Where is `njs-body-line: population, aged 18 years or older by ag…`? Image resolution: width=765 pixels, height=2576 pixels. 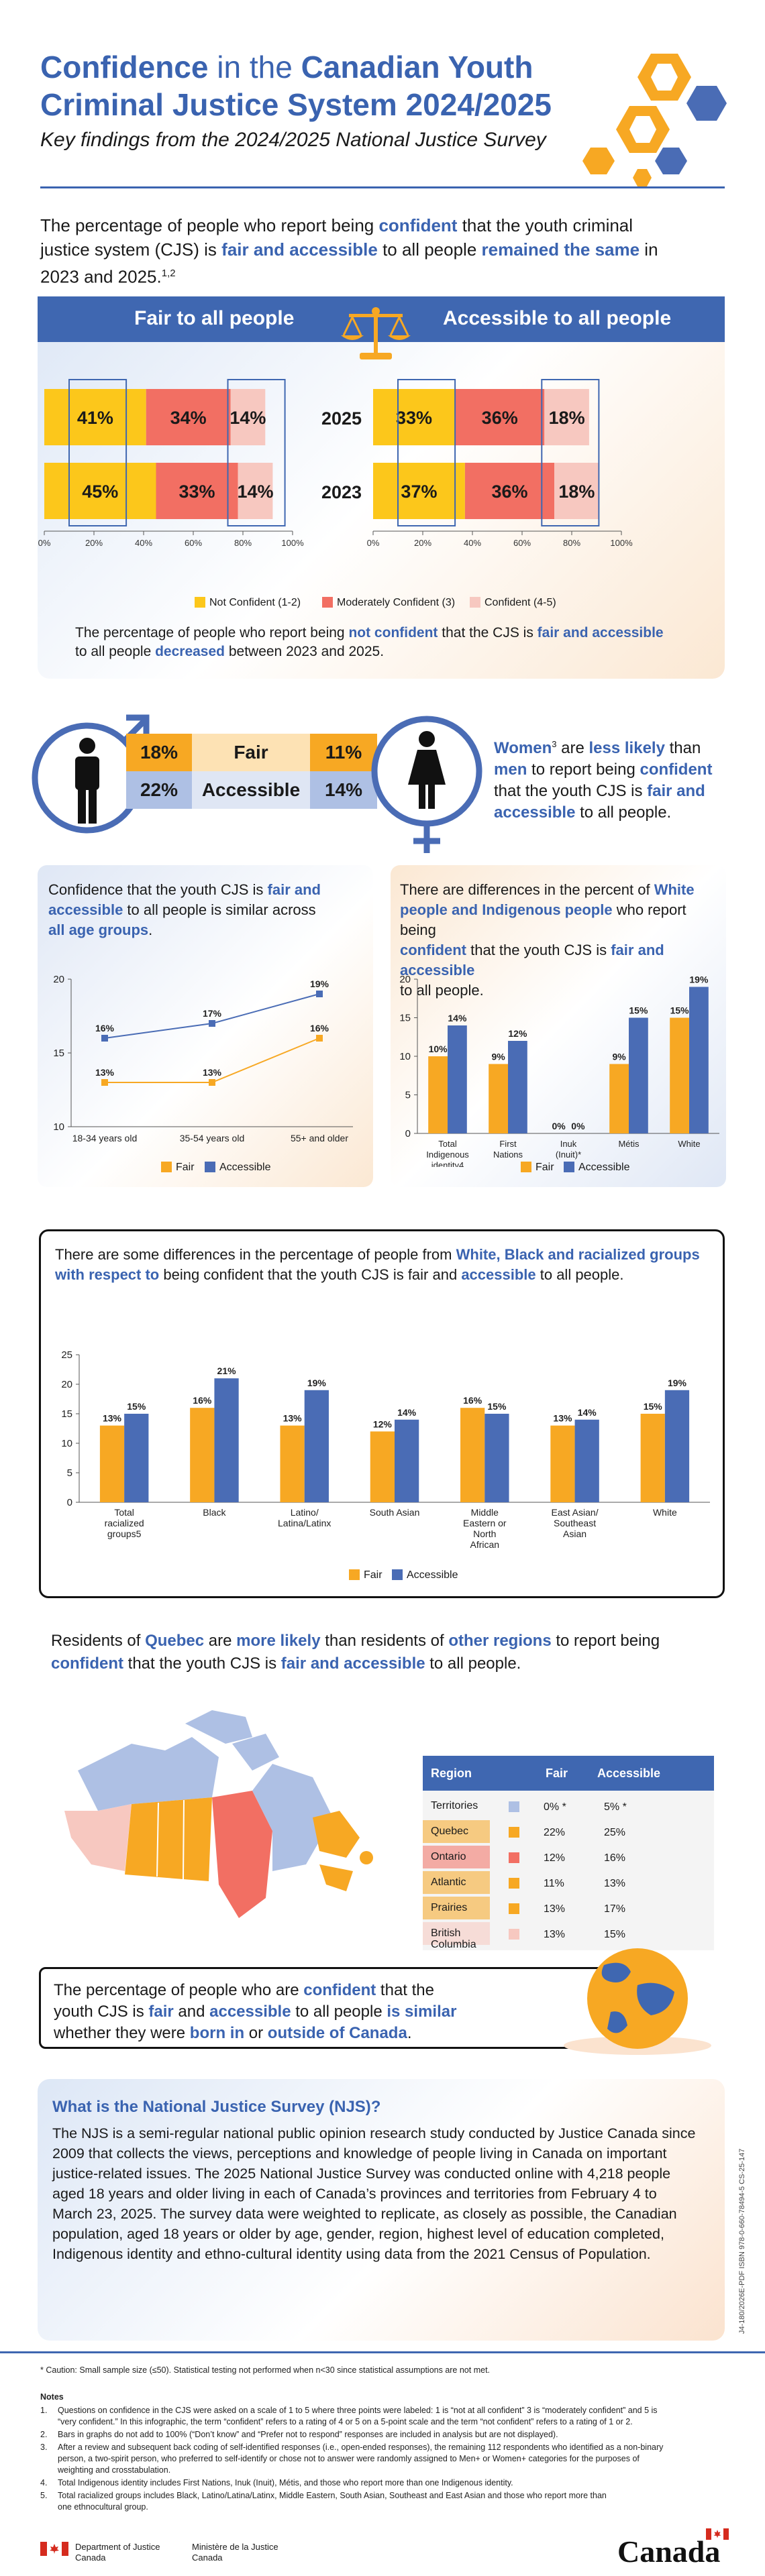
njs-body-line: population, aged 18 years or older by ag… is located at coordinates (358, 2234).